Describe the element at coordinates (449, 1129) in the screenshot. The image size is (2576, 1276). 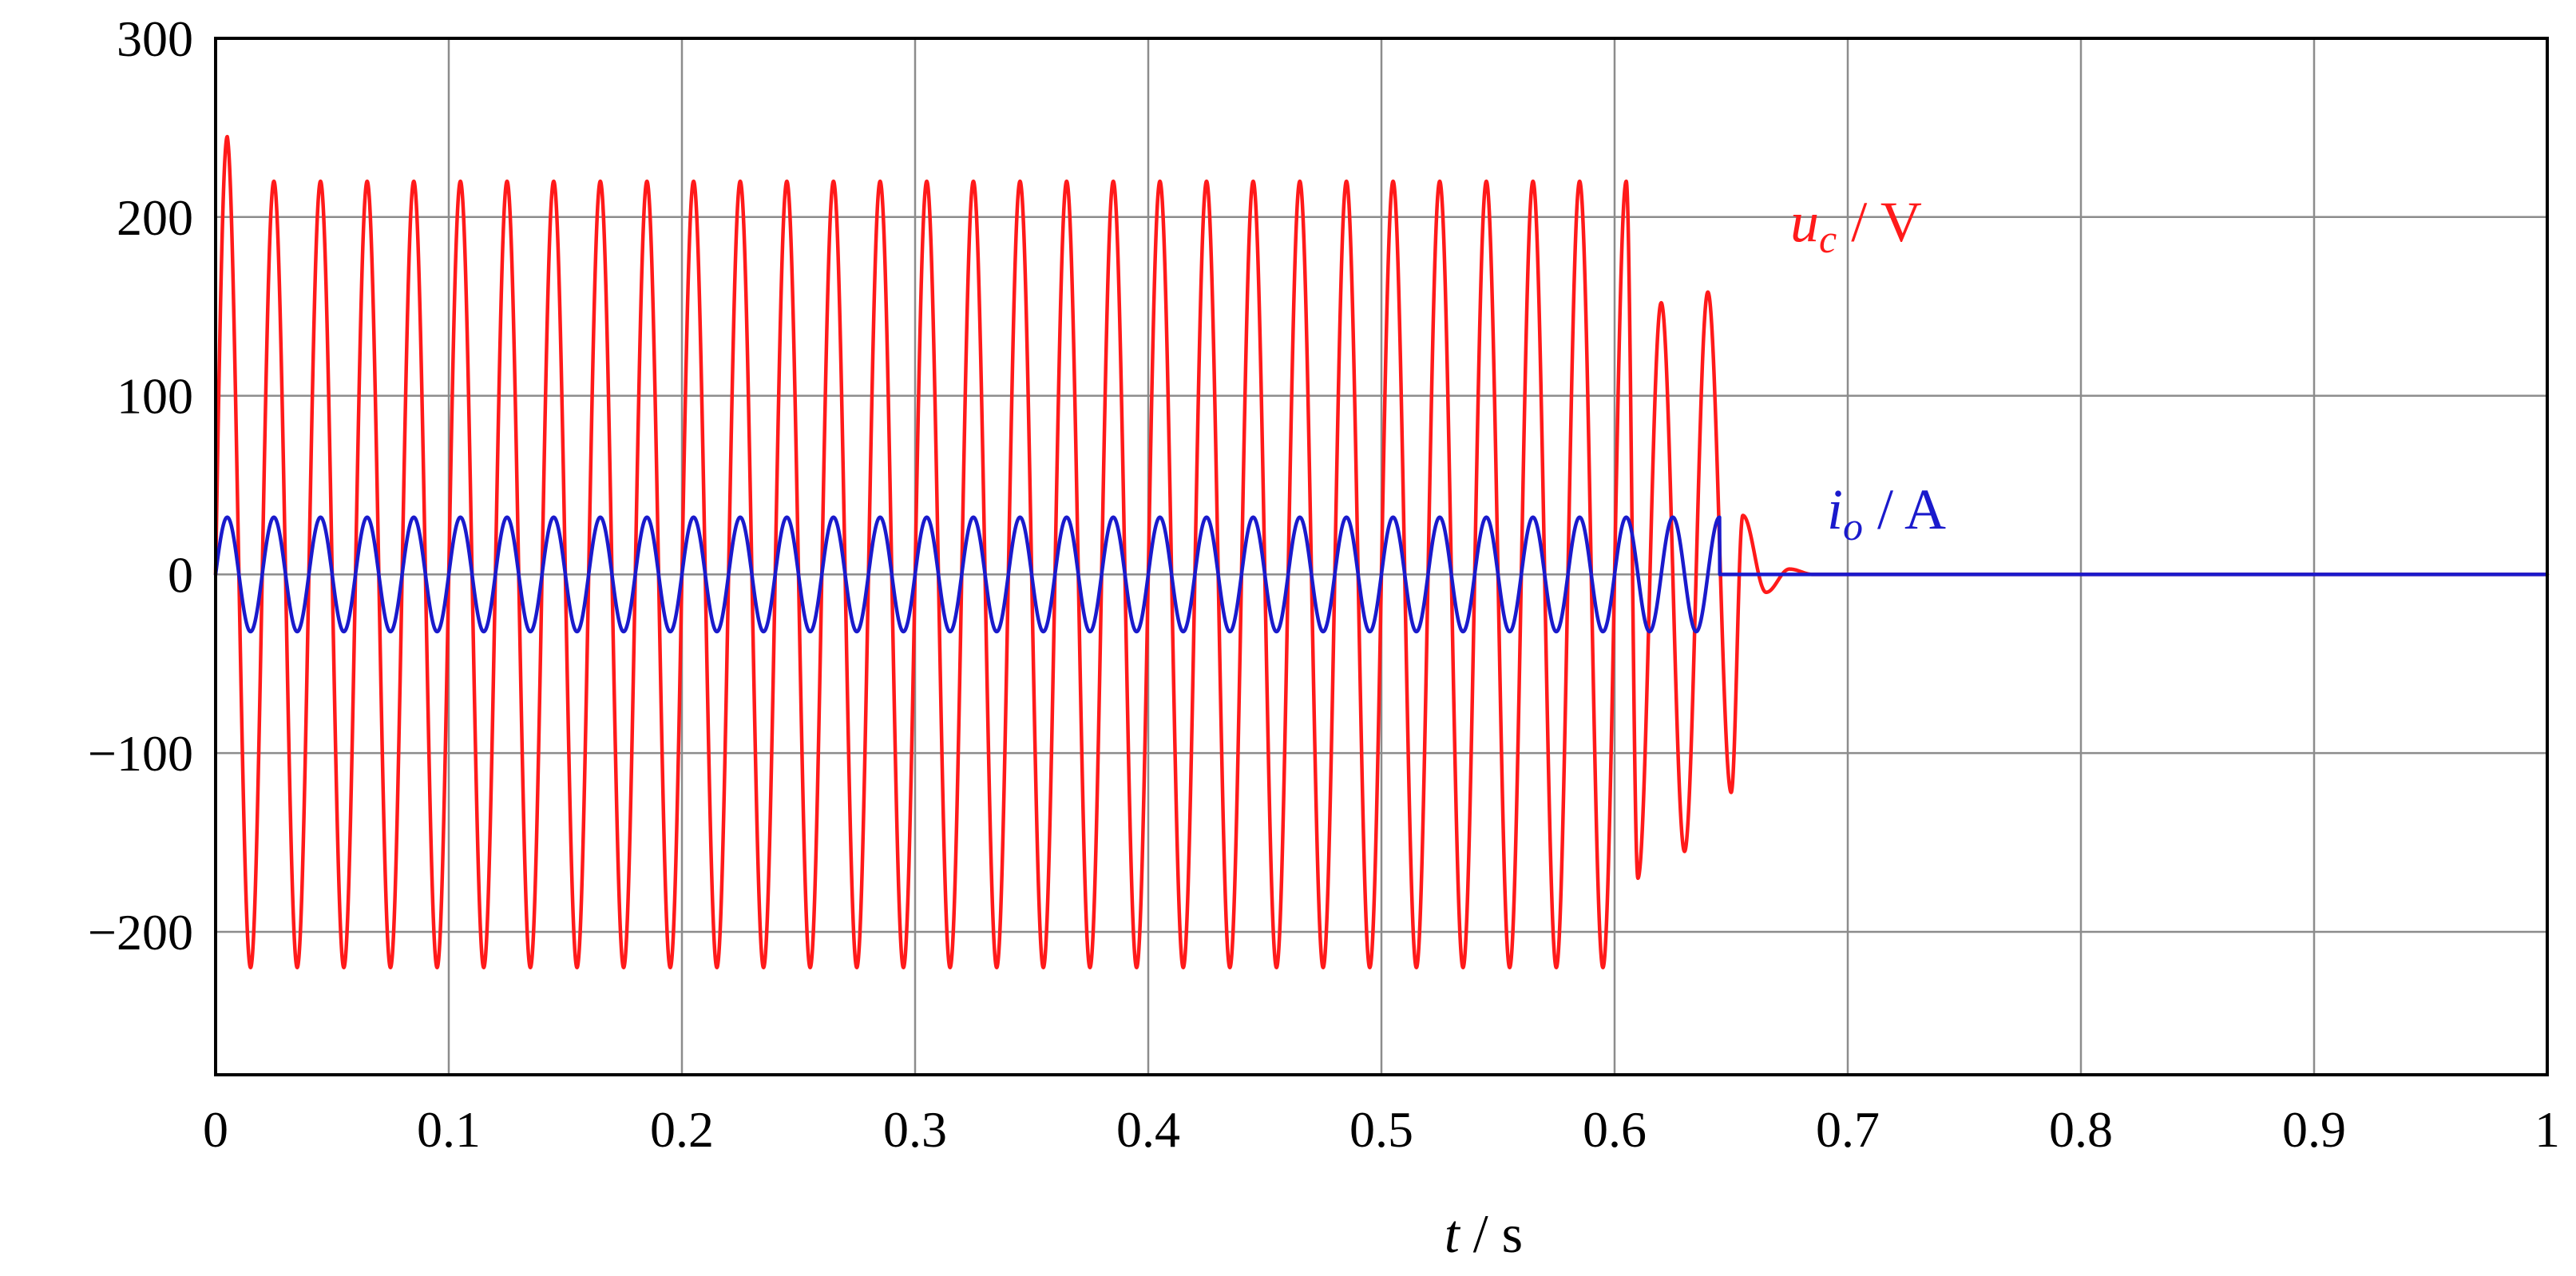
I see `x-tick-label: 0.1` at that location.